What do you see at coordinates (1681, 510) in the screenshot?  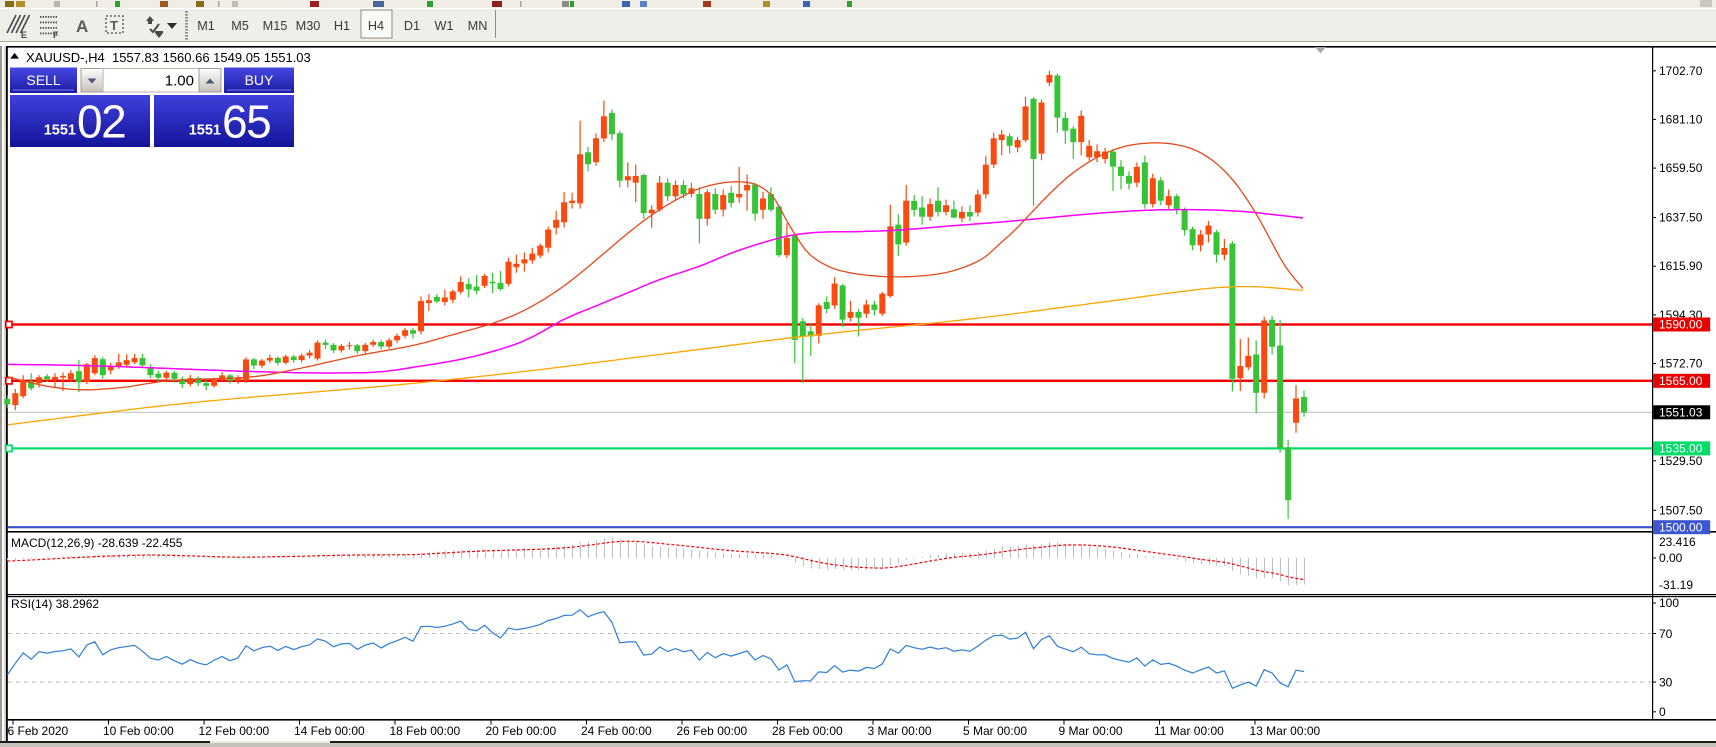 I see `svg-text: 1507.50` at bounding box center [1681, 510].